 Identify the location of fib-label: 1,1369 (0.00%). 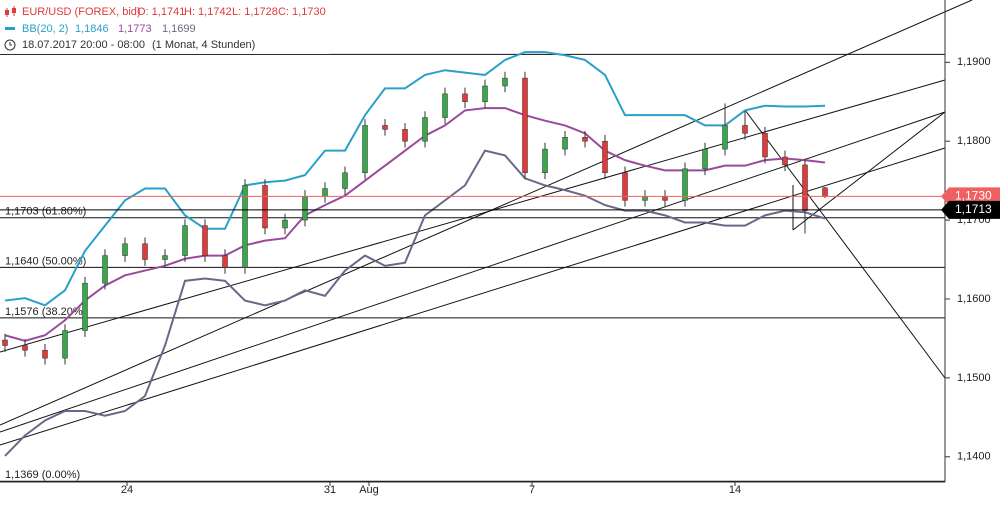
(42, 475).